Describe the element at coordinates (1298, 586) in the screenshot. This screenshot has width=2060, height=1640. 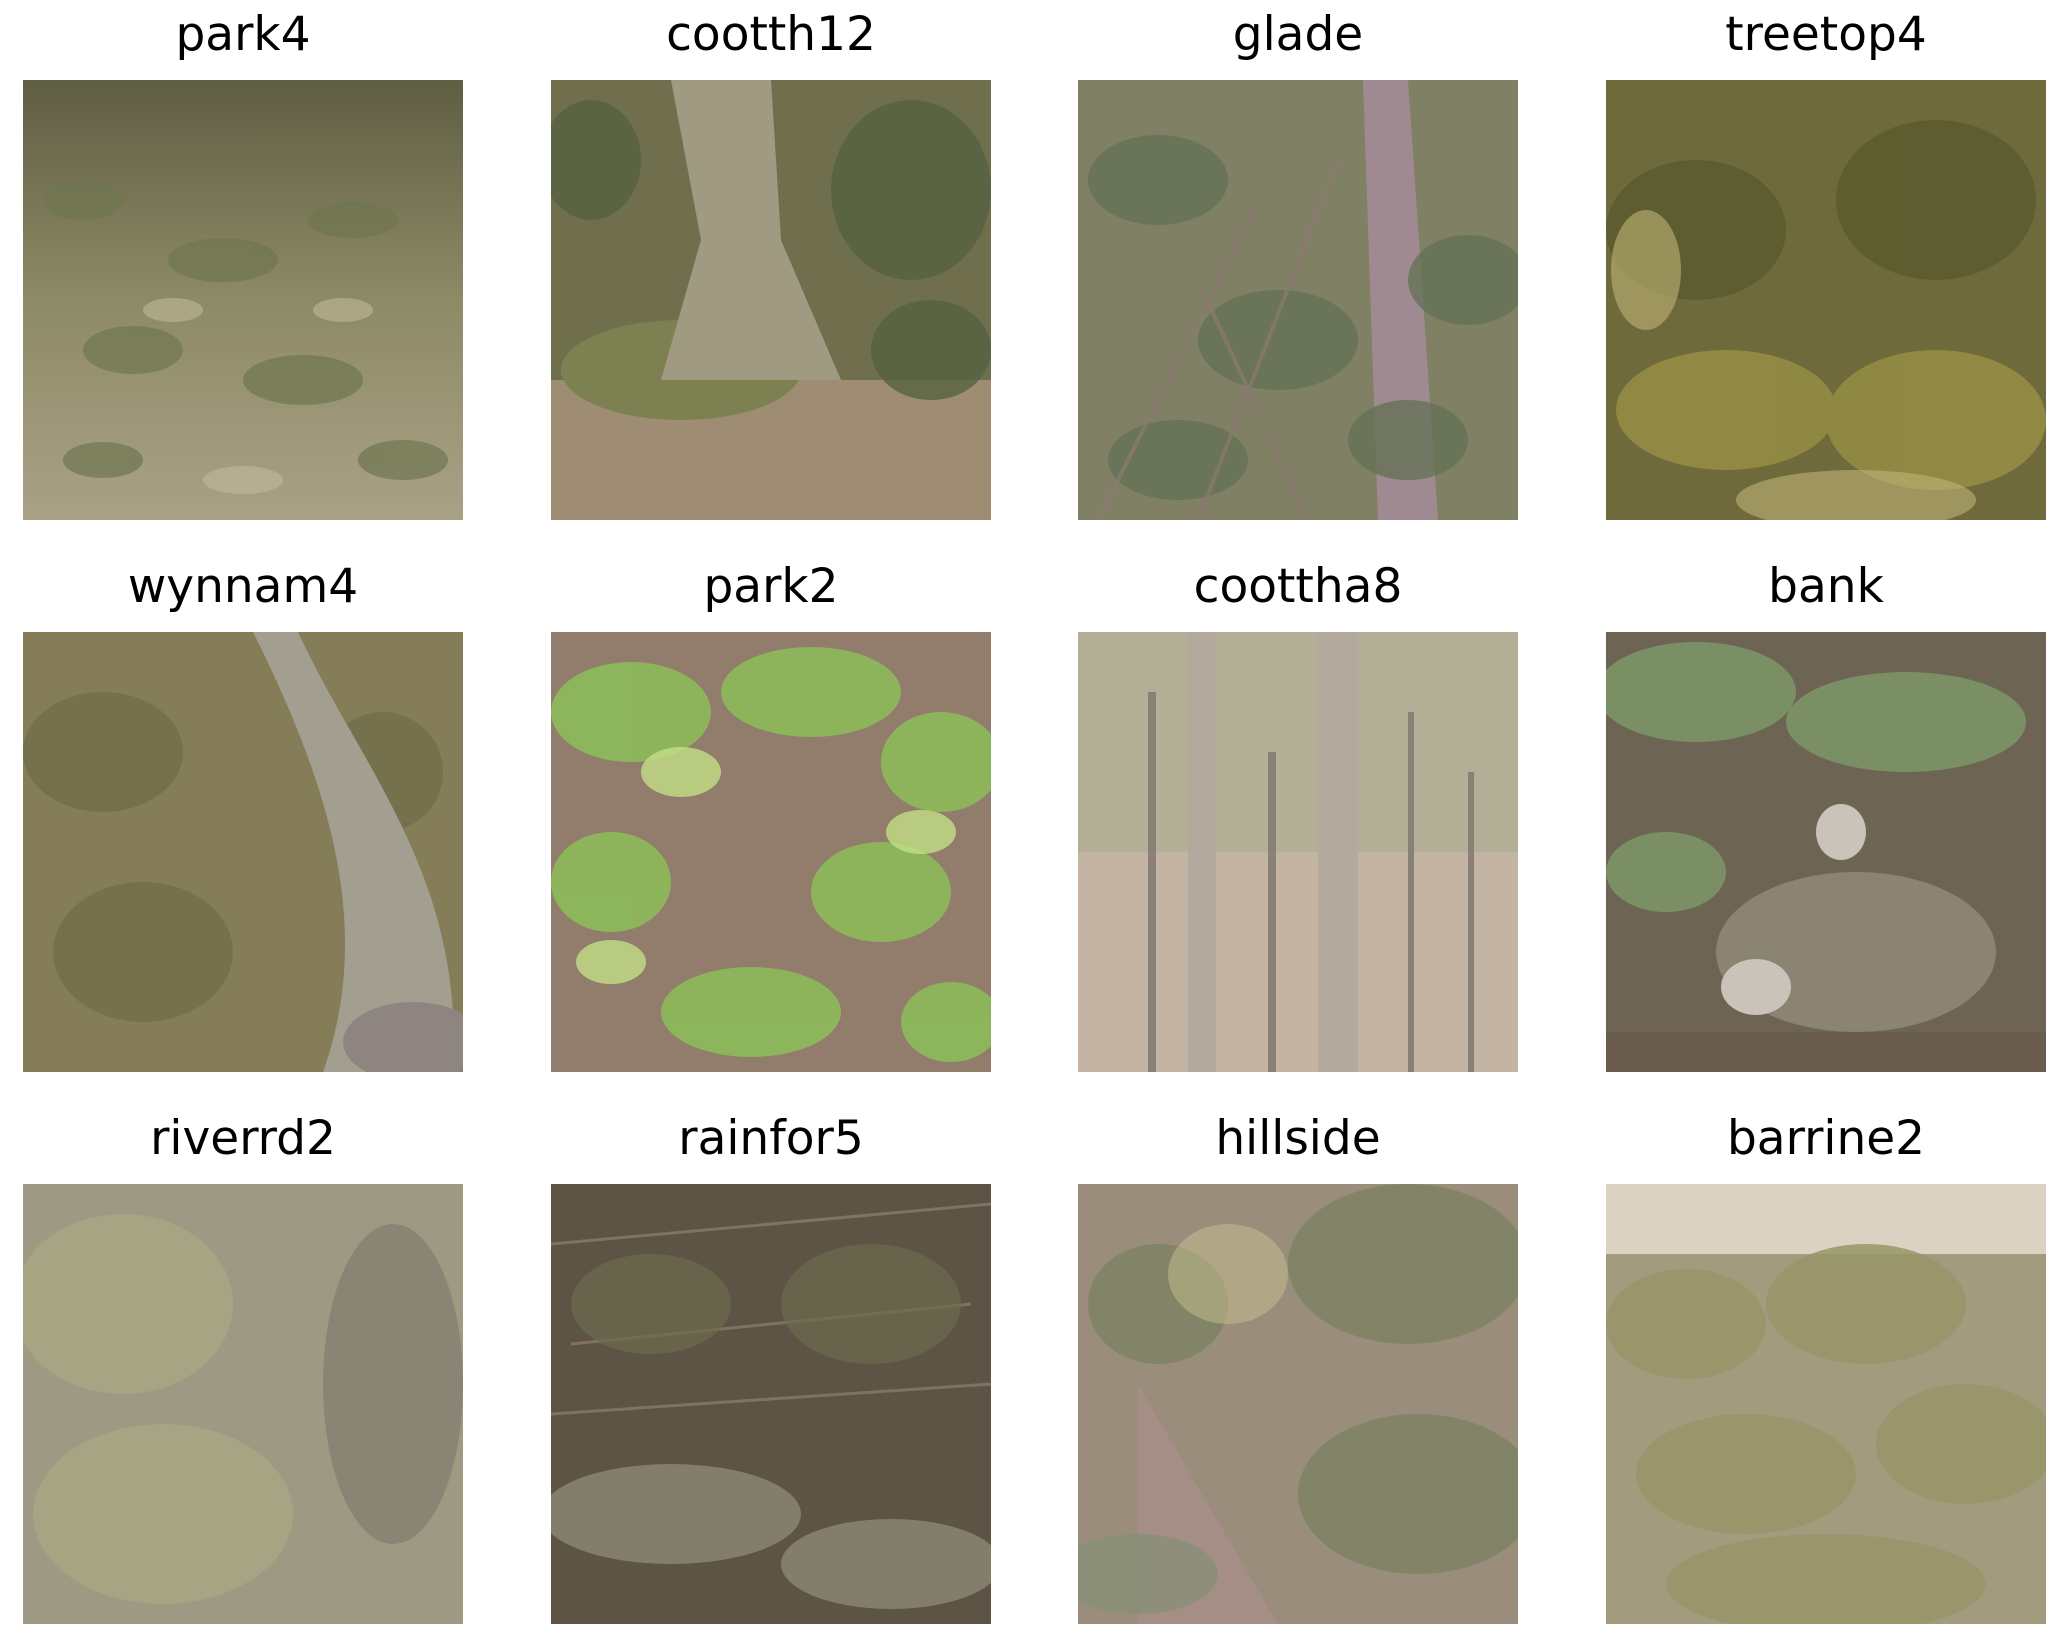
I see `tile-title: coottha8` at that location.